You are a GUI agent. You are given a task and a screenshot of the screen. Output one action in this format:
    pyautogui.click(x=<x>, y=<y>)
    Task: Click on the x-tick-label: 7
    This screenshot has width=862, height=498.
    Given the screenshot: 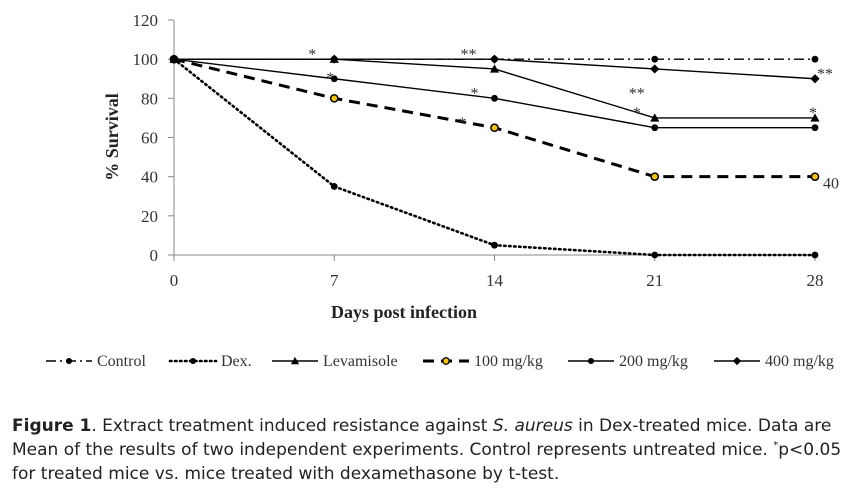 What is the action you would take?
    pyautogui.click(x=334, y=280)
    